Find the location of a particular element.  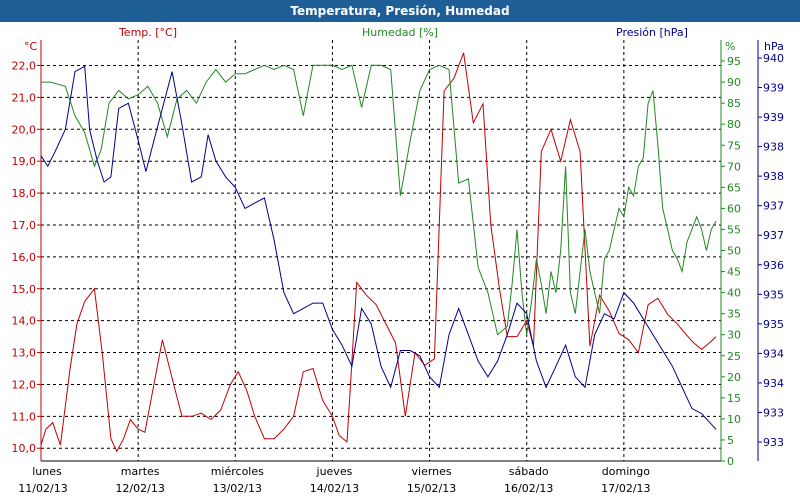

x-tick-date: 13/02/13 is located at coordinates (237, 488).